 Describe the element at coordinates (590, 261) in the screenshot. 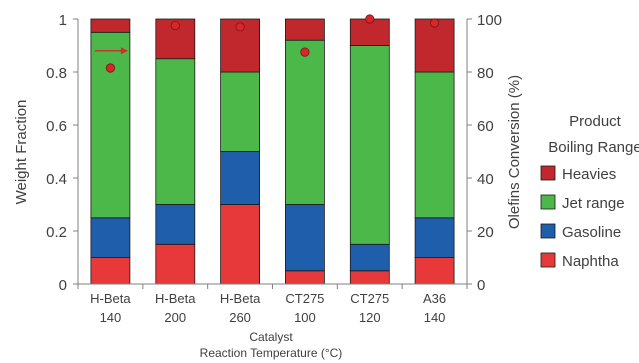

I see `legend-label-naphtha: Naphtha` at that location.